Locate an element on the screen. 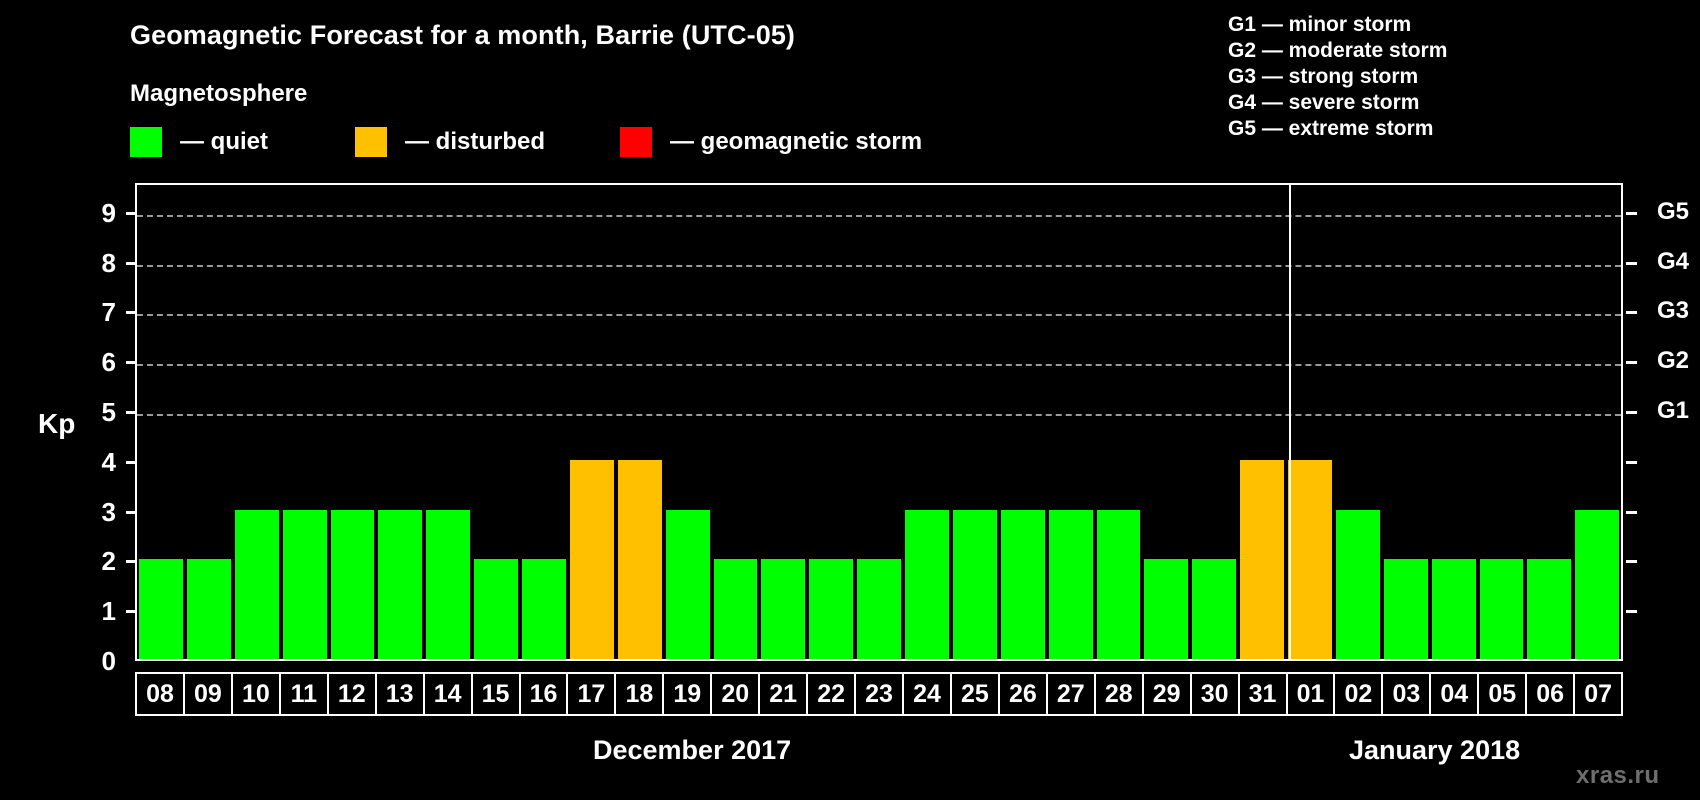 The width and height of the screenshot is (1700, 800). date-cell: 18 is located at coordinates (639, 694).